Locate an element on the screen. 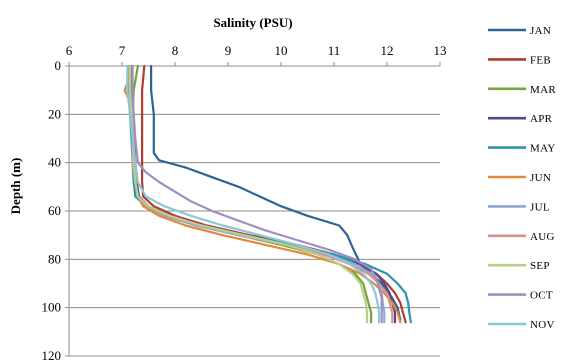 The image size is (577, 361). y-tick-label-40: 40 is located at coordinates (54, 162).